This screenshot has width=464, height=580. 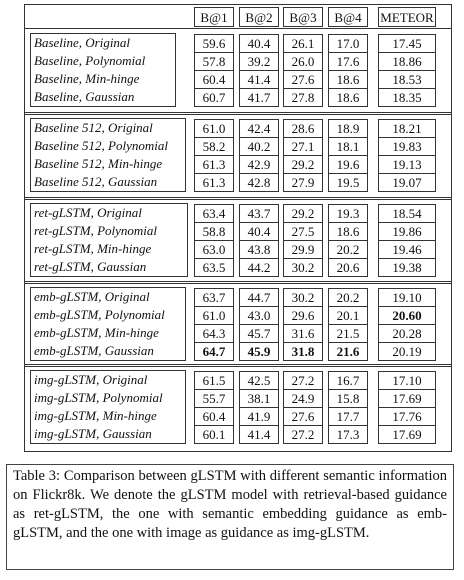 I want to click on row-label: Baseline 512, Min-hinge, so click(x=98, y=163).